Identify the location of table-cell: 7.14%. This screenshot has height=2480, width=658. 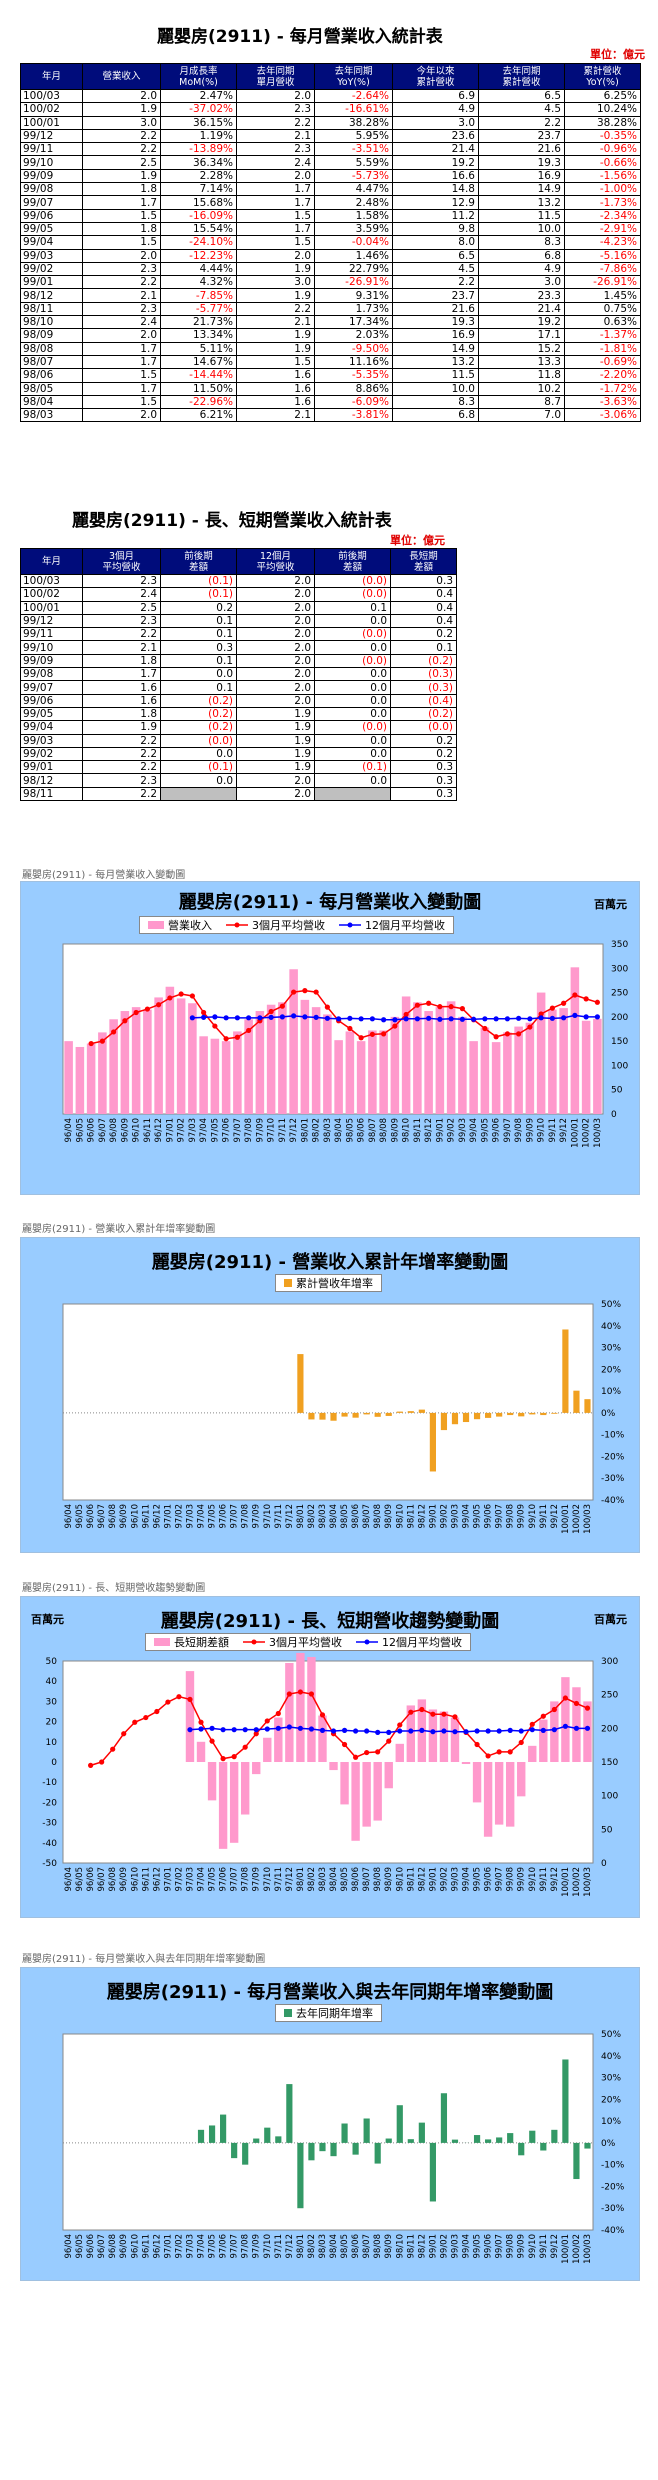
(198, 189).